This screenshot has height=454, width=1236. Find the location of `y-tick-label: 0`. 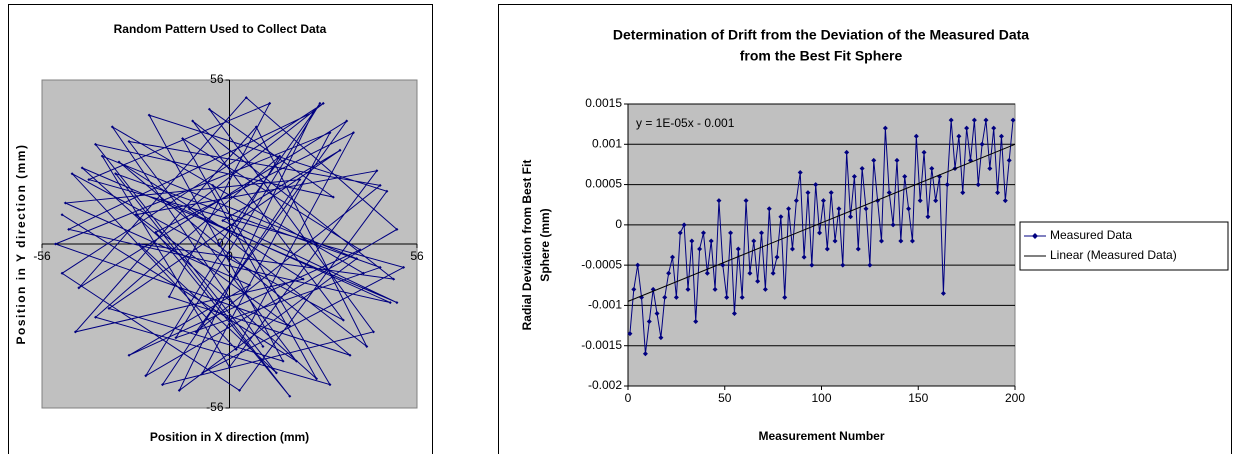

y-tick-label: 0 is located at coordinates (618, 224).